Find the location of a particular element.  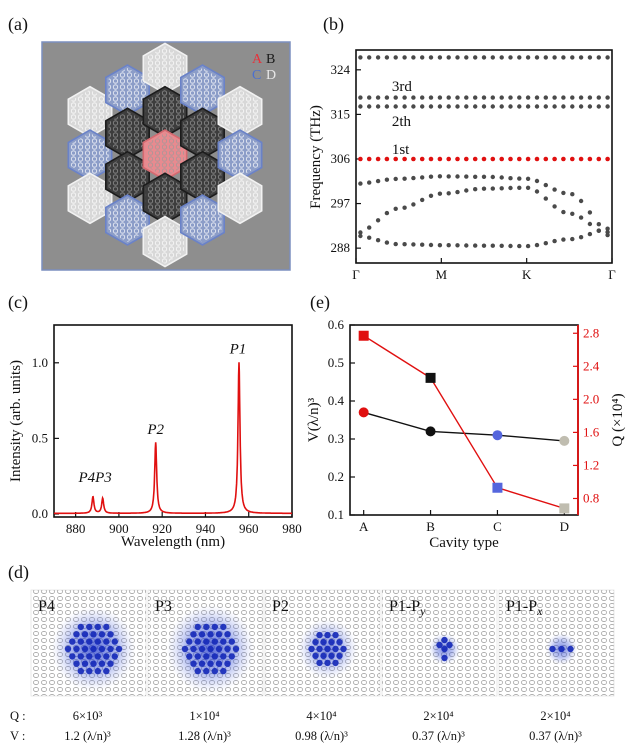

mode-name: P1-Py is located at coordinates (407, 608).